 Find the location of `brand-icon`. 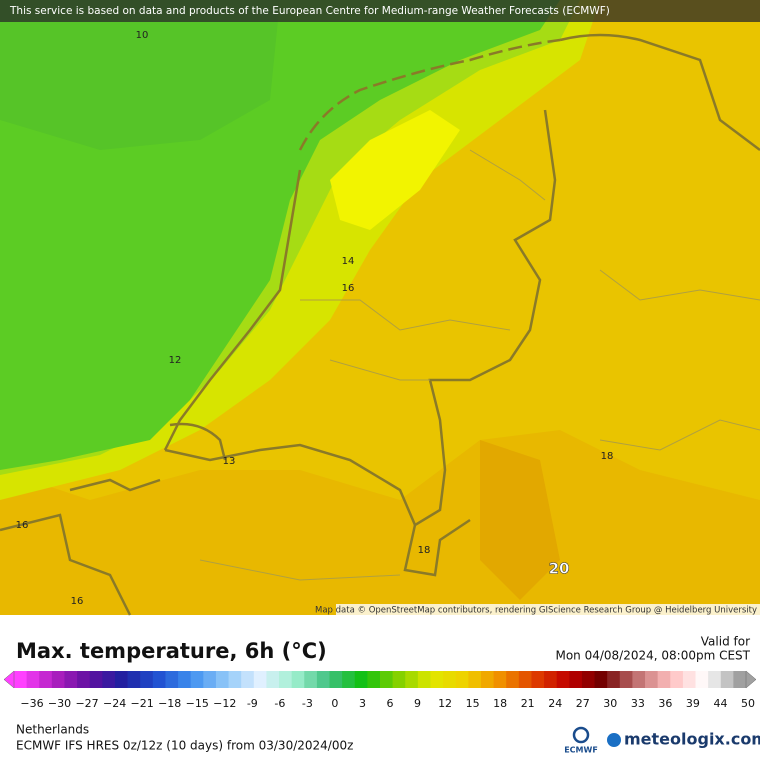

brand-icon is located at coordinates (614, 740).